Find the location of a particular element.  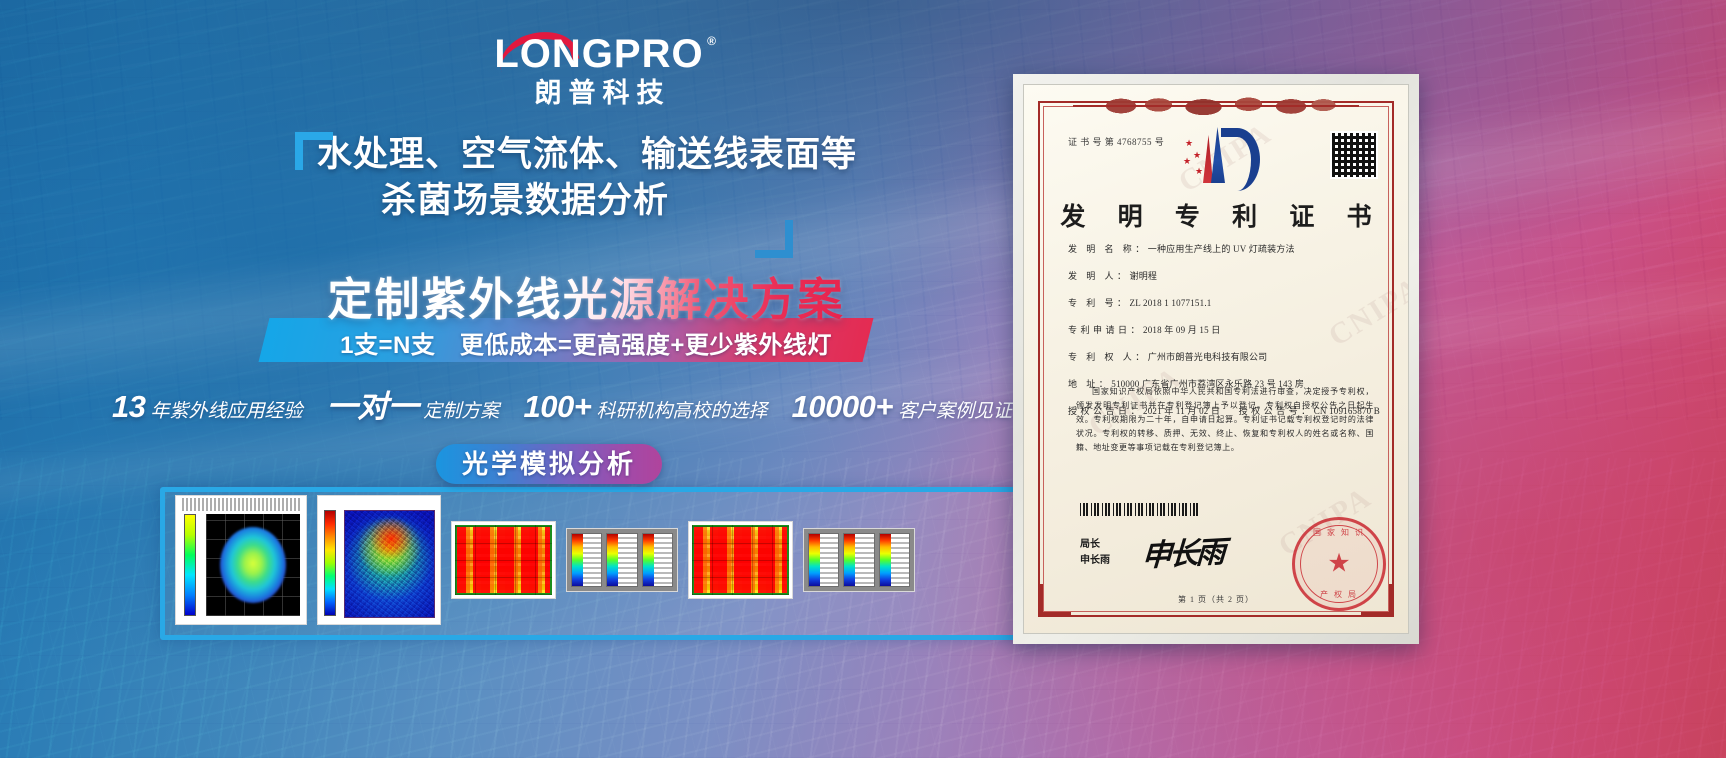

stat-item: 13 年紫外线应用经验 is located at coordinates (207, 409).